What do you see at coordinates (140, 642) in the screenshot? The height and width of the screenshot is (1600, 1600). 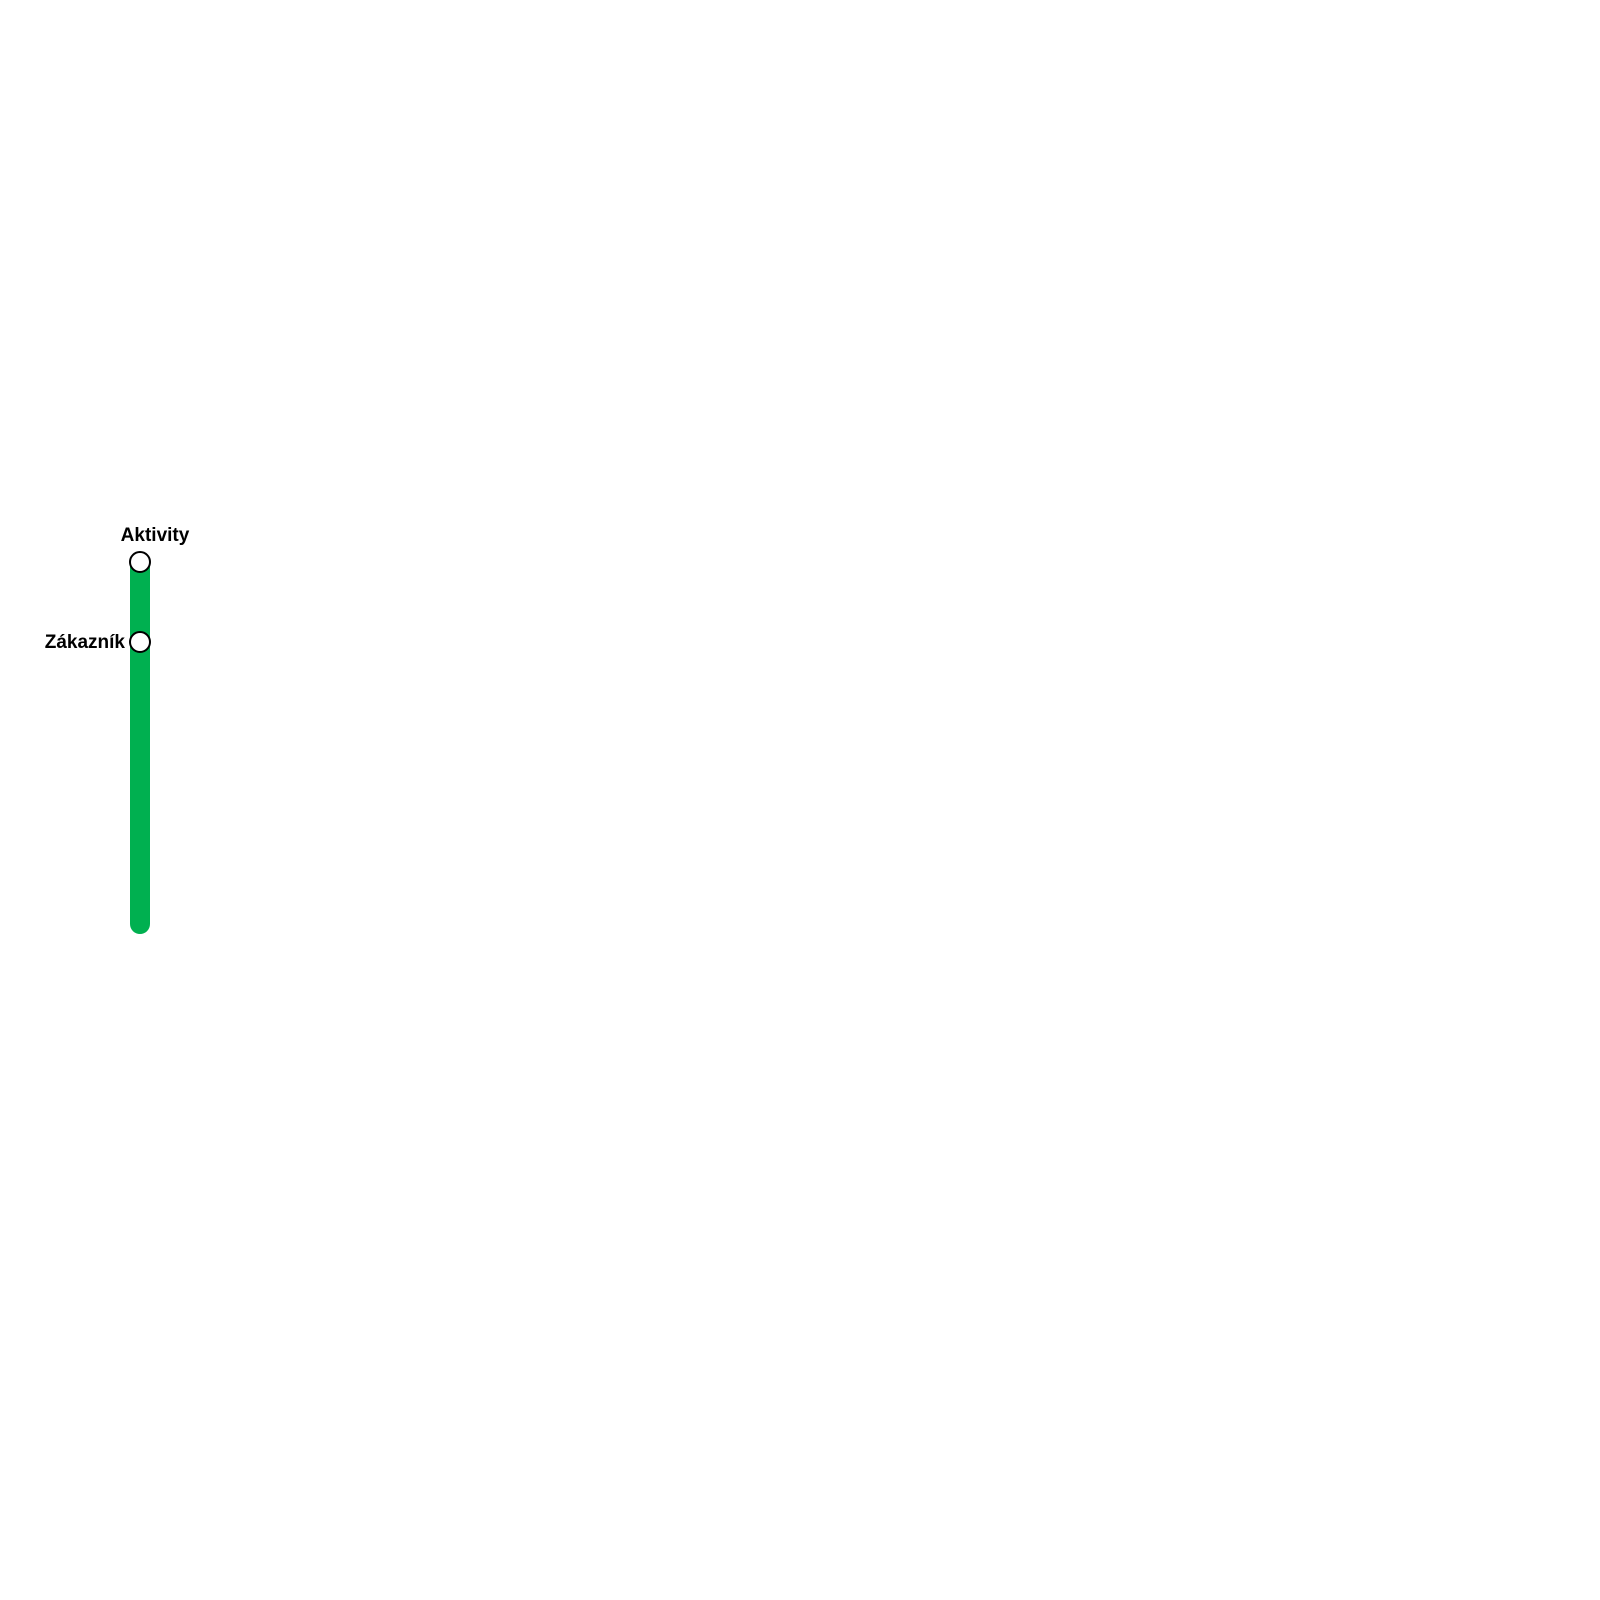 I see `station-zakaznik-marker` at bounding box center [140, 642].